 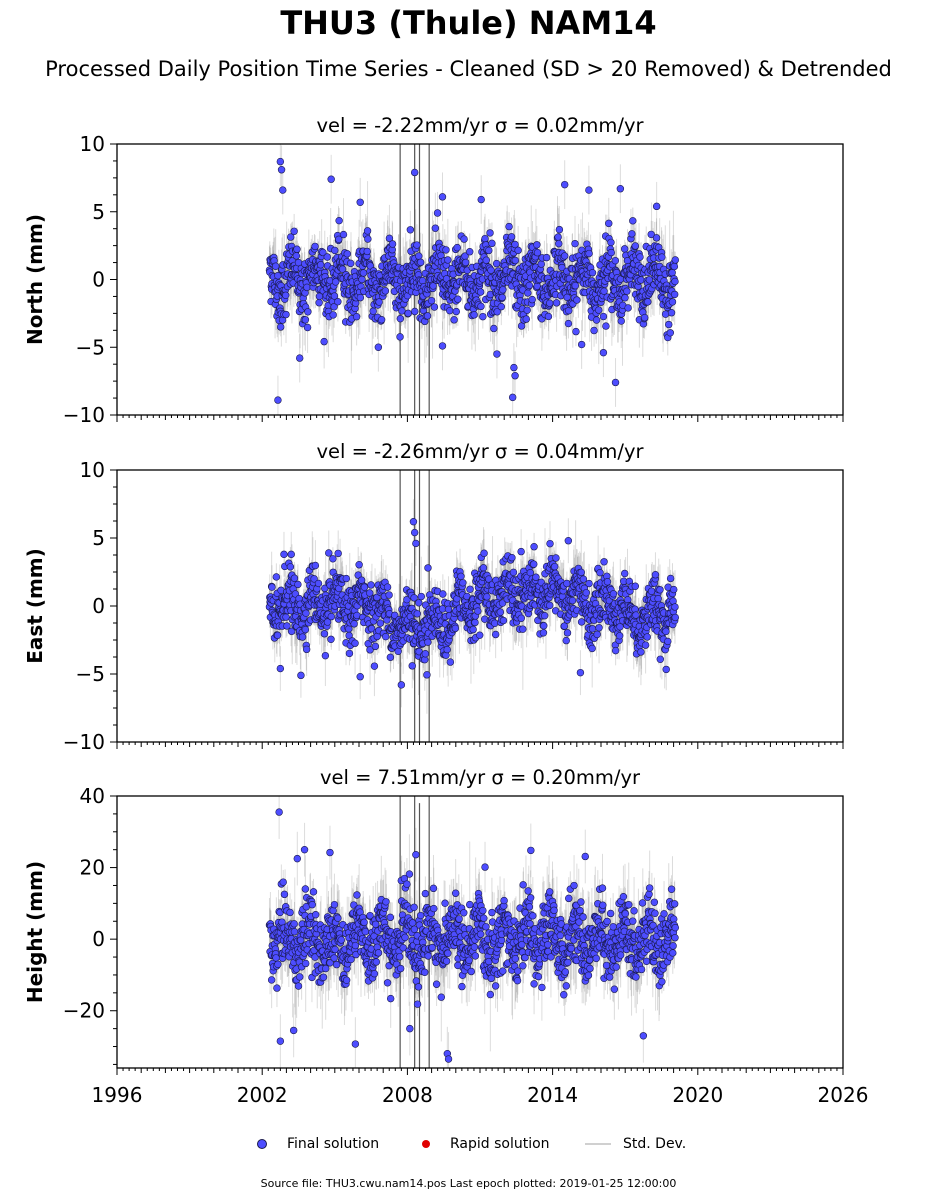 What do you see at coordinates (472, 606) in the screenshot?
I see `plot-area` at bounding box center [472, 606].